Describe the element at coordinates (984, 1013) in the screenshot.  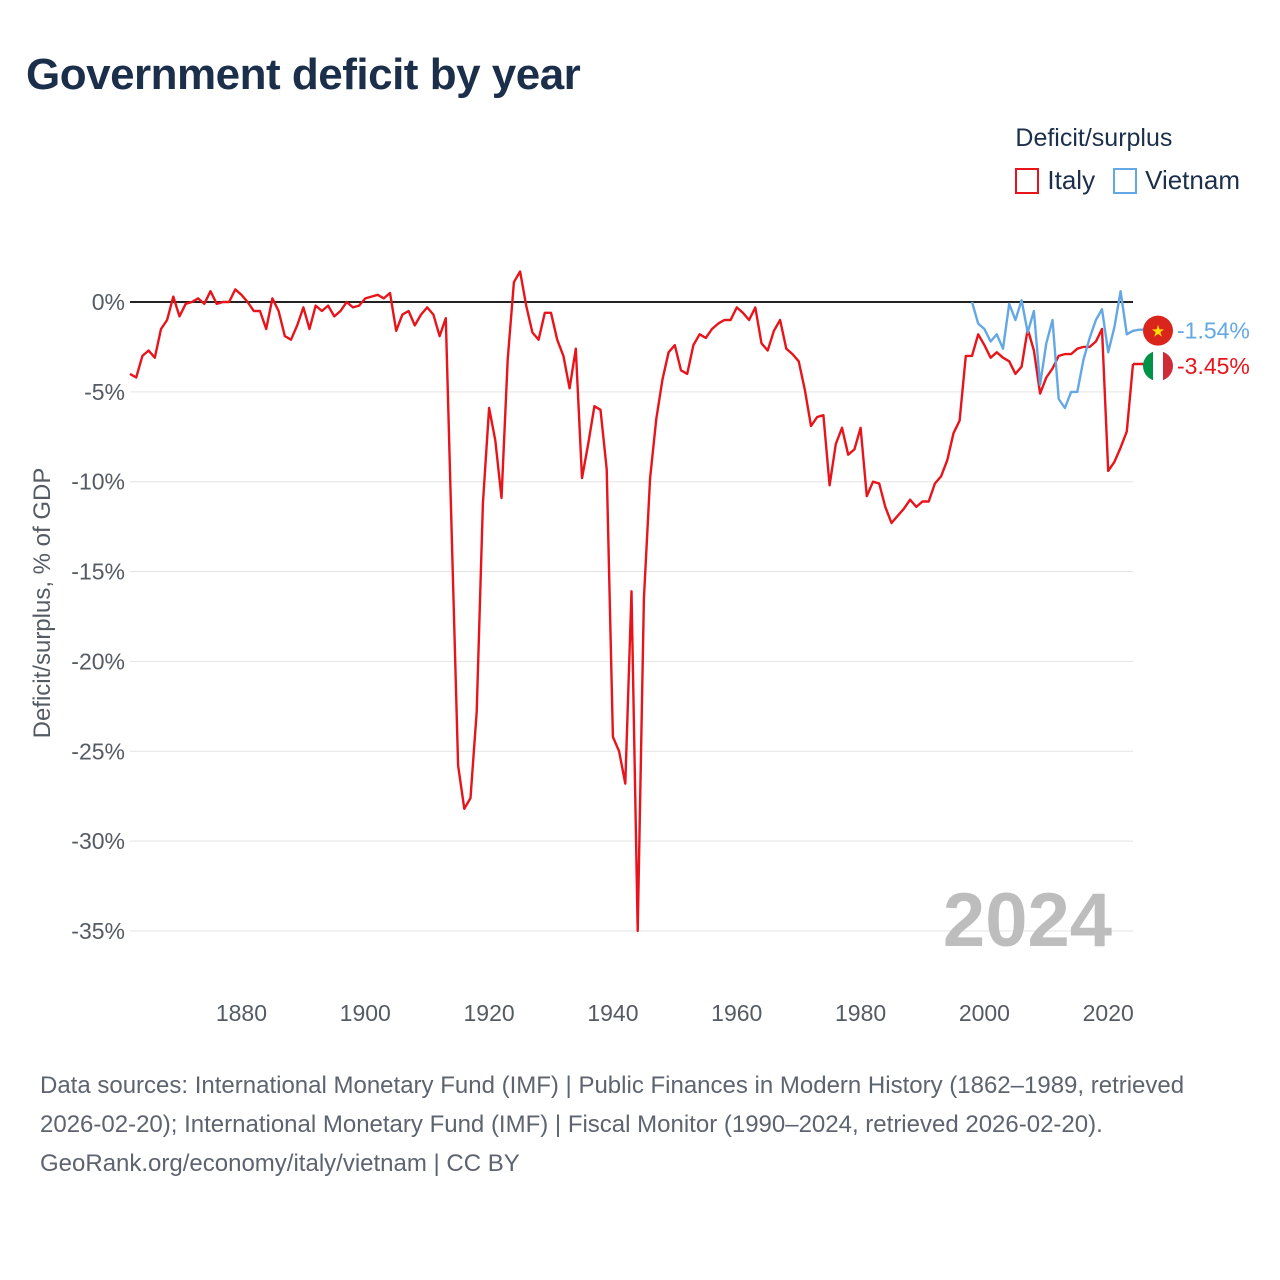
I see `x-tick-label: 2000` at that location.